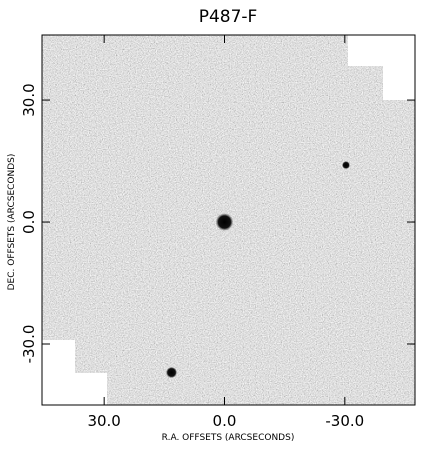 Image resolution: width=442 pixels, height=457 pixels. Describe the element at coordinates (29, 344) in the screenshot. I see `y-tick-label: -30.0` at that location.